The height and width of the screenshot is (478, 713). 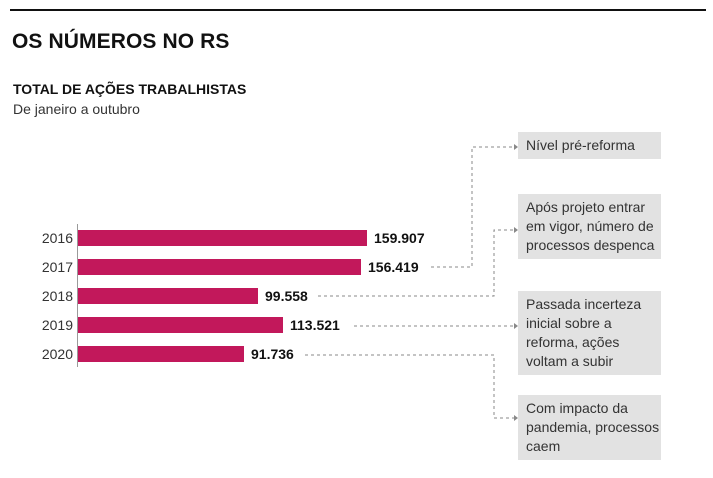 What do you see at coordinates (219, 267) in the screenshot?
I see `bar-2017` at bounding box center [219, 267].